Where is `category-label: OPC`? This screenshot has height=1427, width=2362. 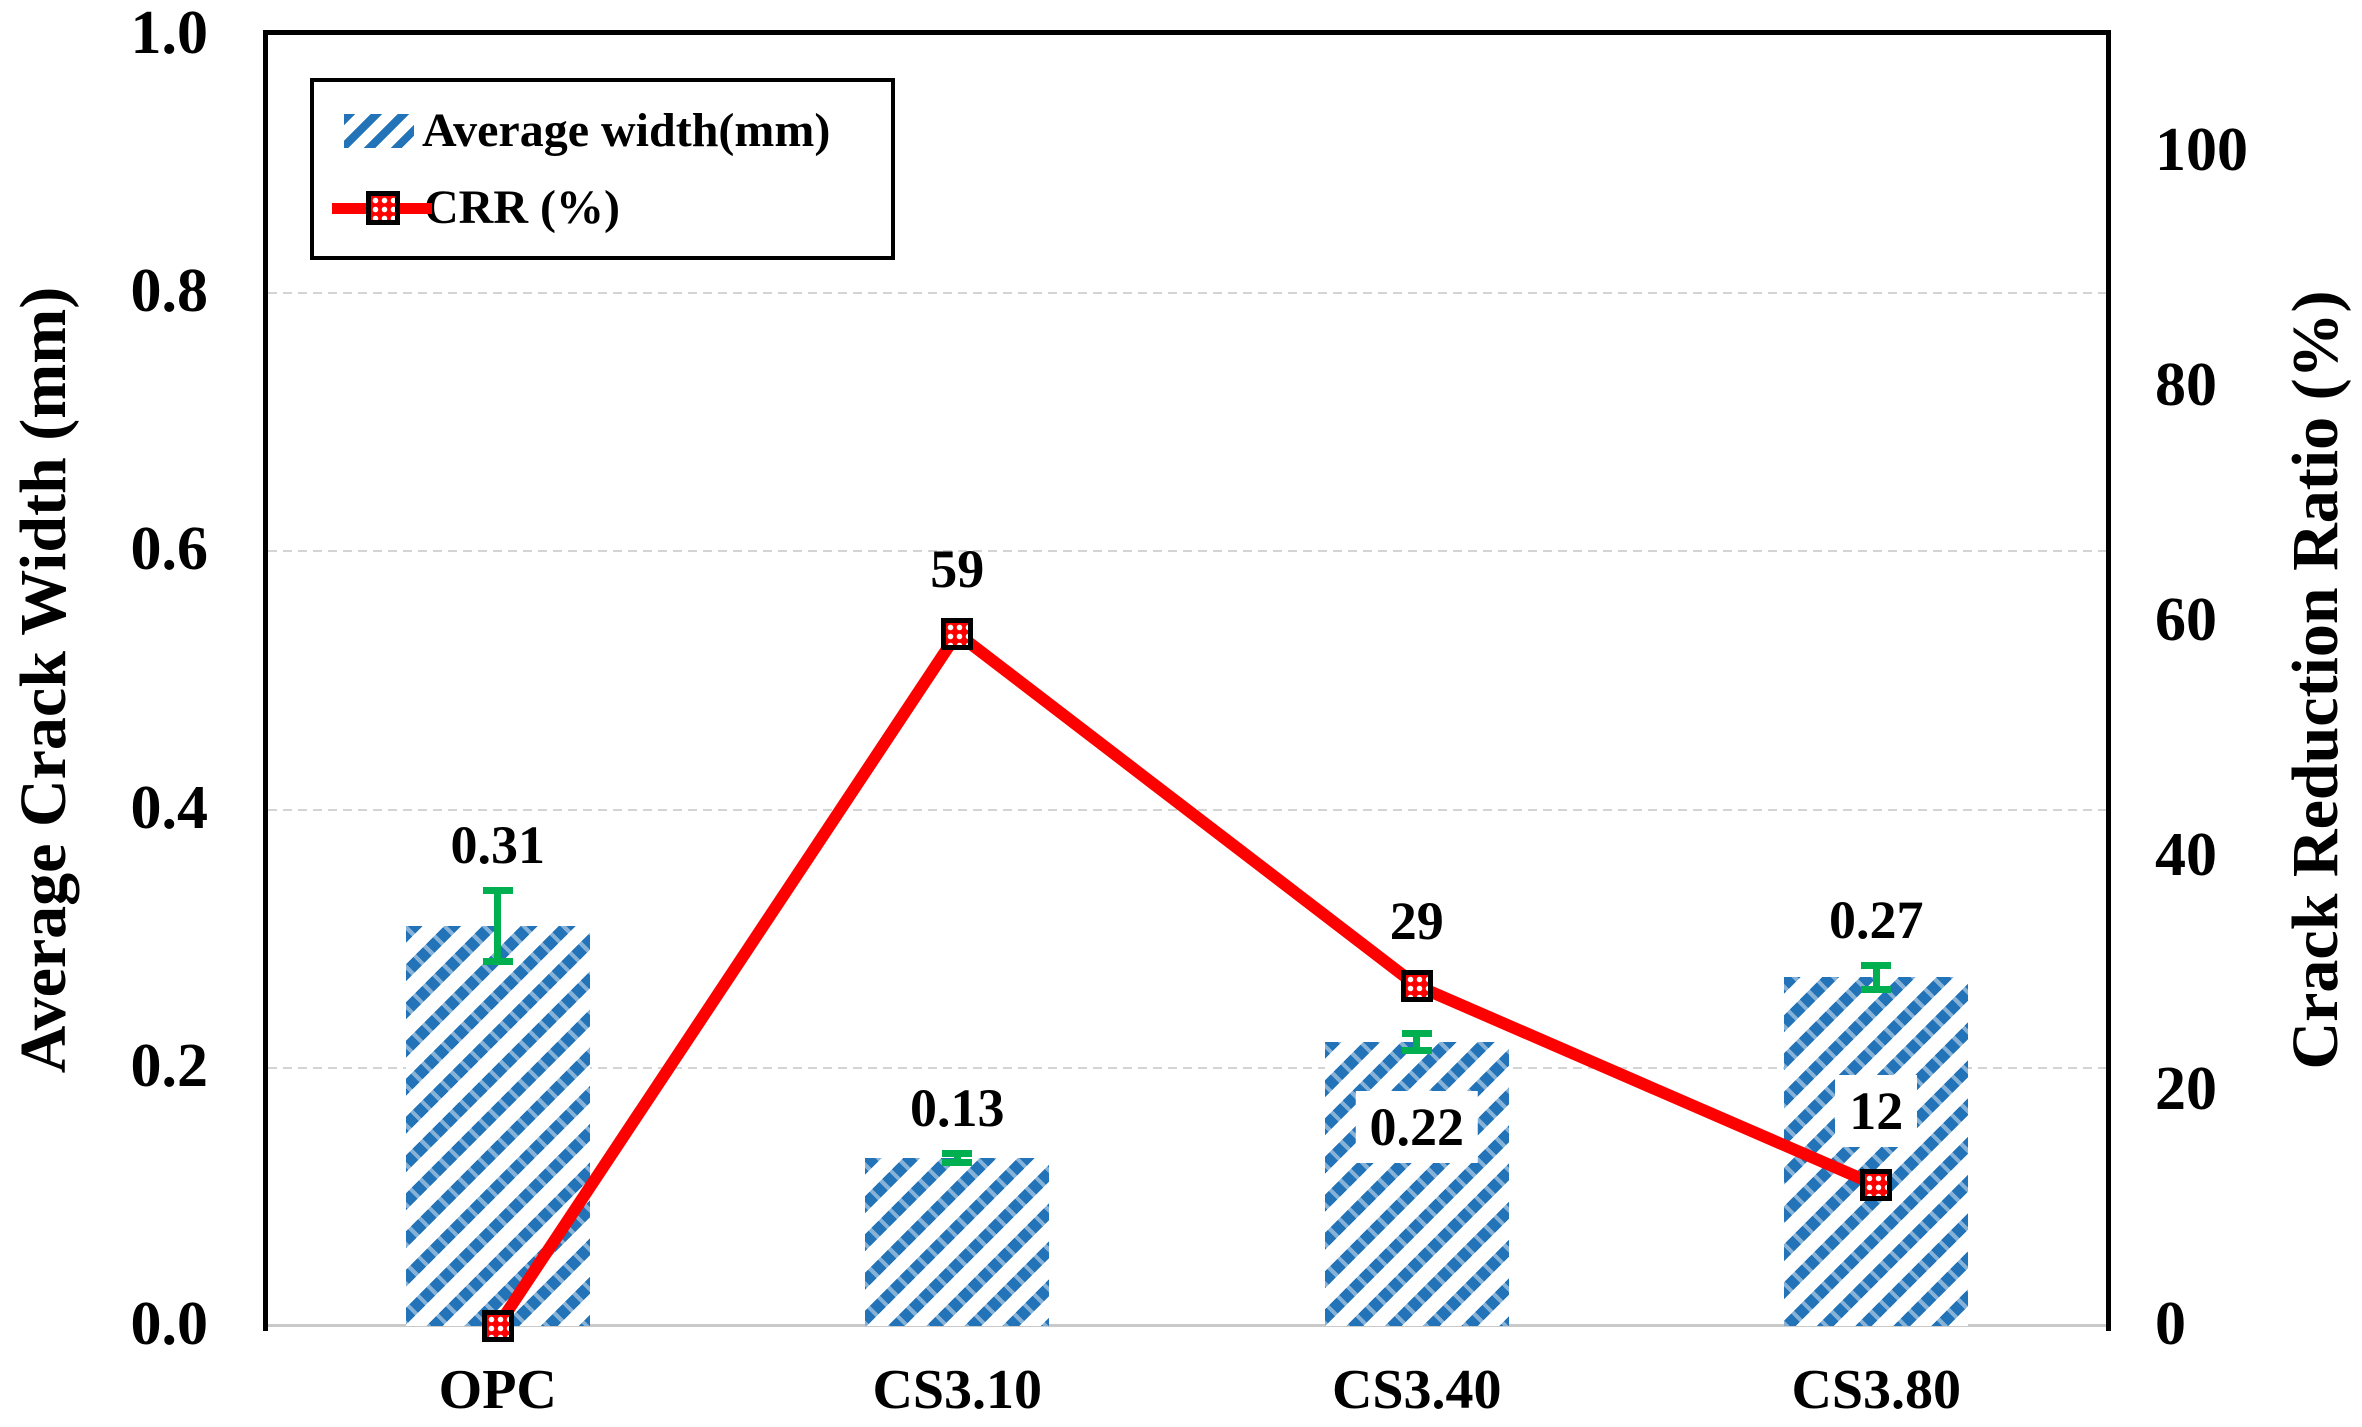
category-label: OPC is located at coordinates (497, 1390).